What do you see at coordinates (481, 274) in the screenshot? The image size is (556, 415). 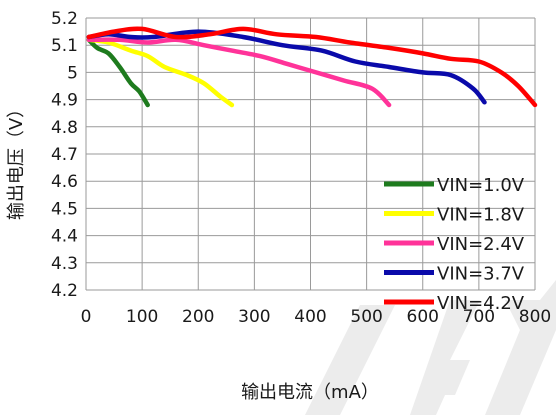 I see `legend-label: VIN=3.7V` at bounding box center [481, 274].